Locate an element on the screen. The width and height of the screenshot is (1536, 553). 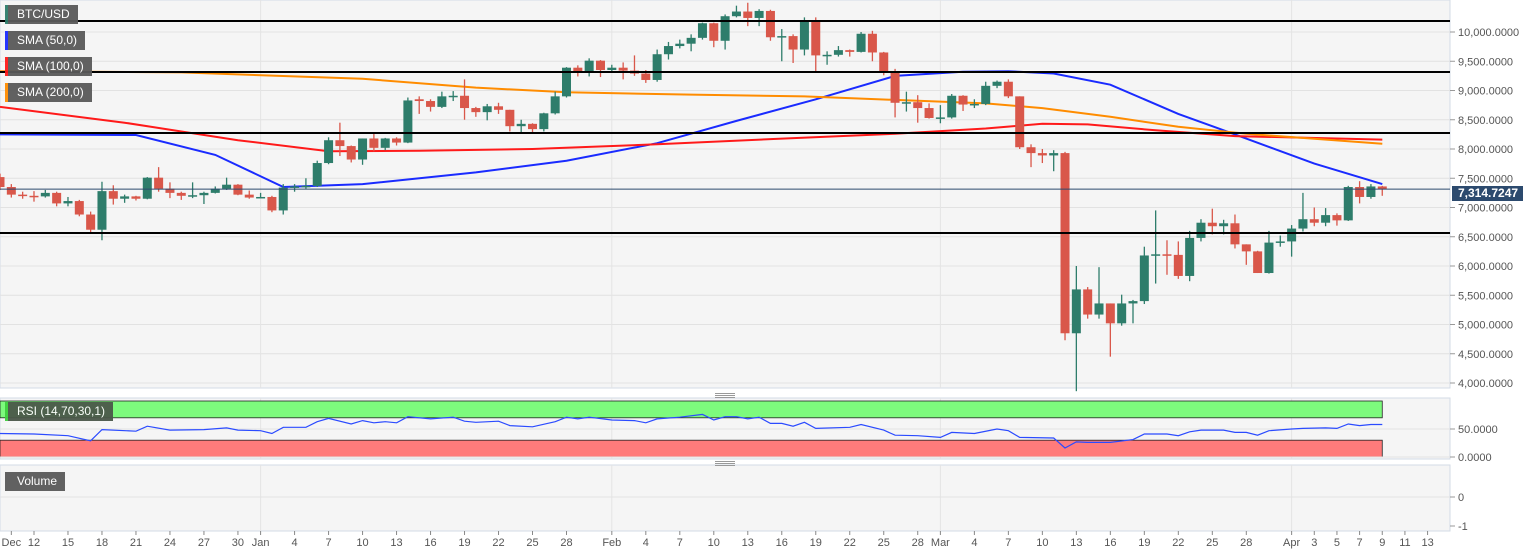
y-tick-label: 9,000.0000 is located at coordinates (1485, 92).